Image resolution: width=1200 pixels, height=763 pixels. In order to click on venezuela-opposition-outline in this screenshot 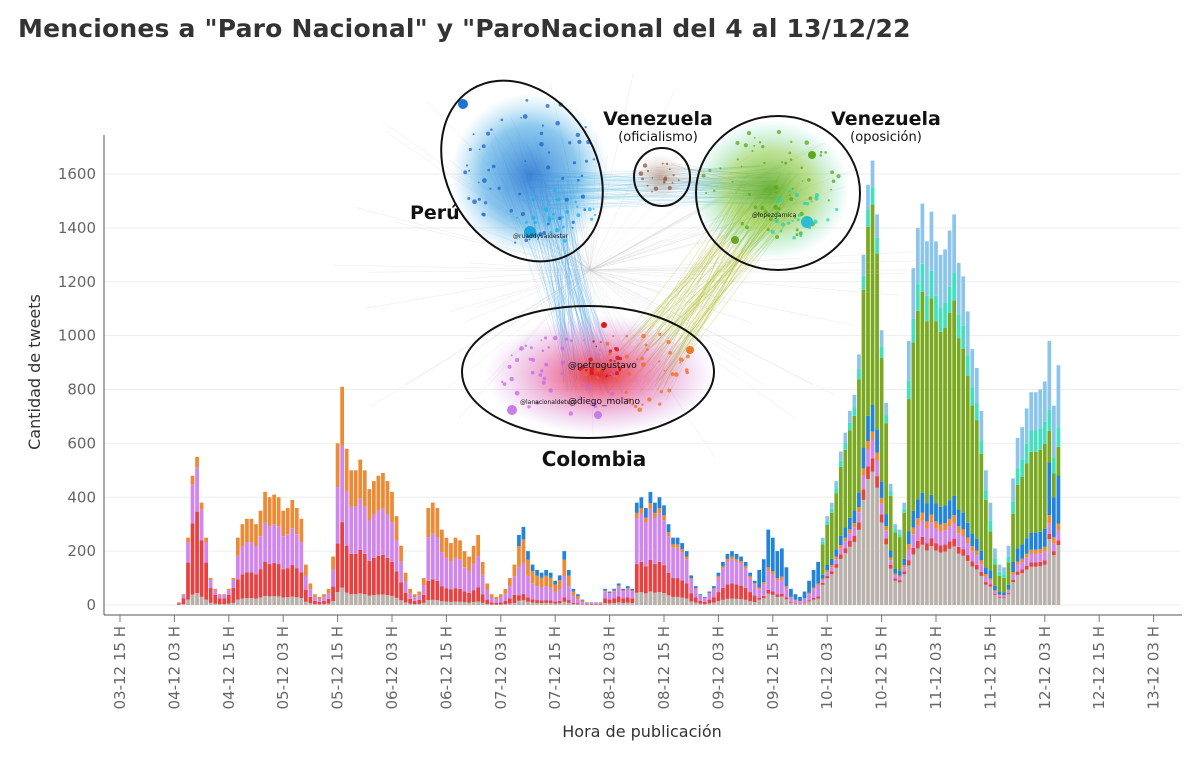, I will do `click(778, 193)`.